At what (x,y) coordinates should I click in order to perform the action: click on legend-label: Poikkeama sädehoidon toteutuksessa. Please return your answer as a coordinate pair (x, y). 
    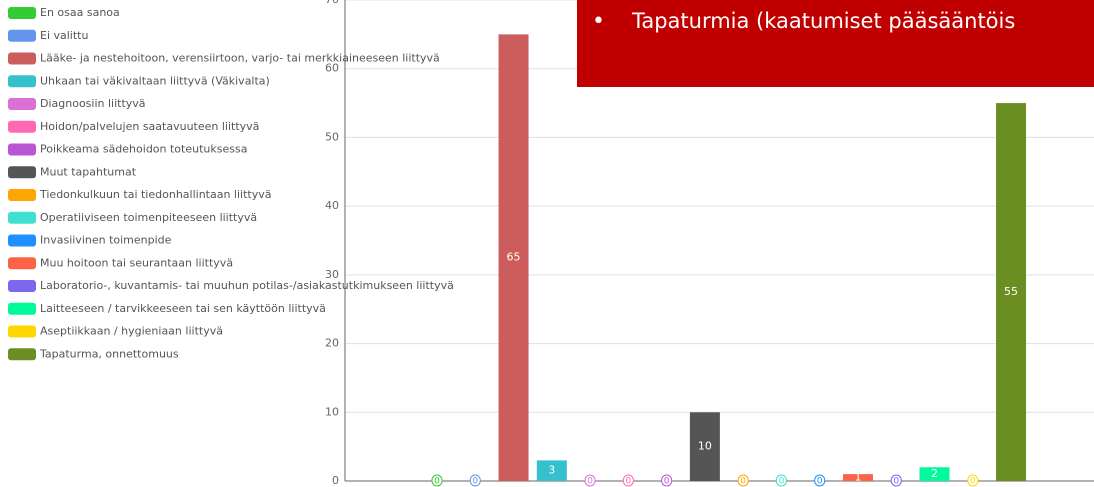
    Looking at the image, I should click on (143, 149).